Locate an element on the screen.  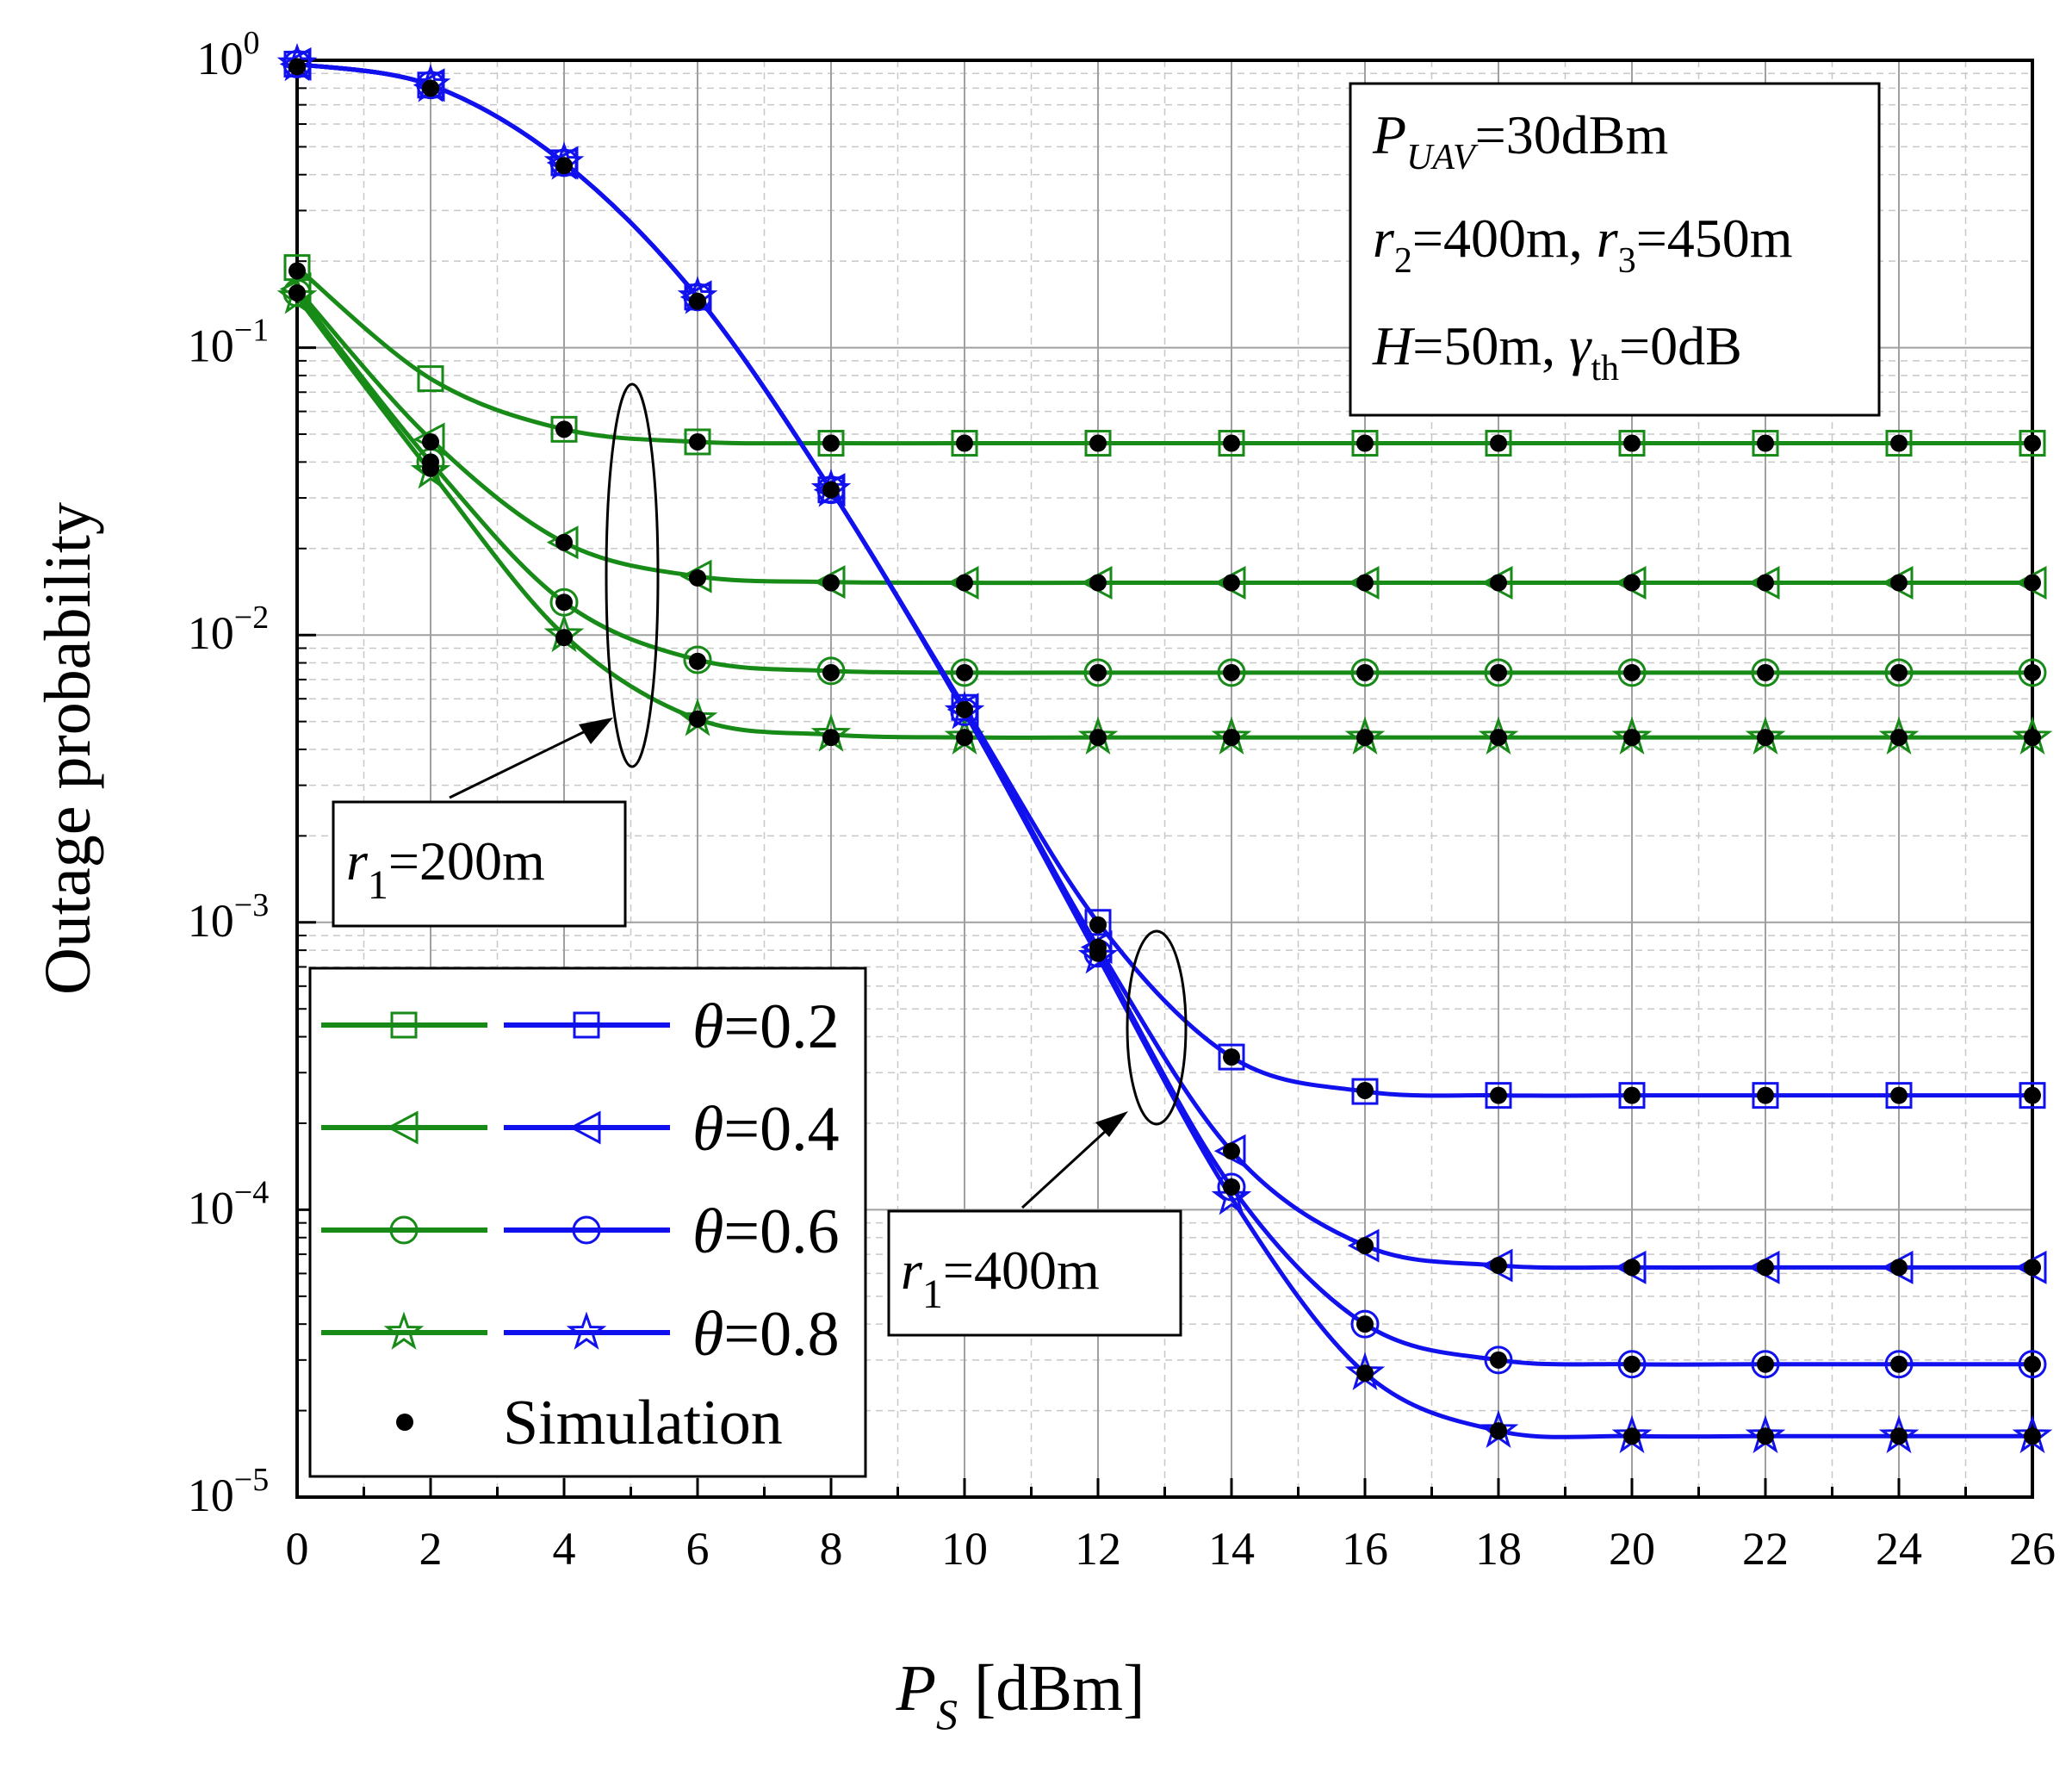
x-axis-title: PS [dBm] is located at coordinates (1020, 1695).